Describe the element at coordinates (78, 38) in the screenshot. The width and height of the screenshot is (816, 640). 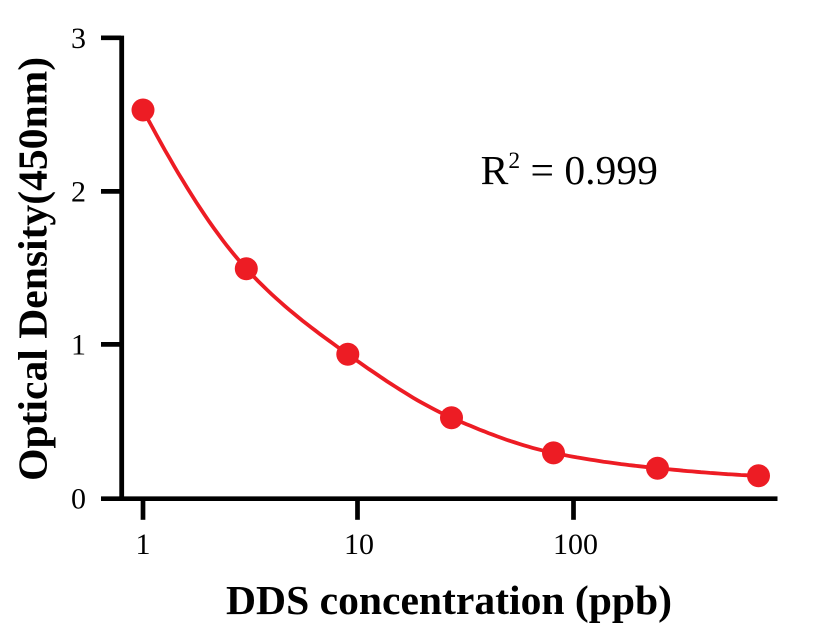
I see `svg-text: 3` at that location.